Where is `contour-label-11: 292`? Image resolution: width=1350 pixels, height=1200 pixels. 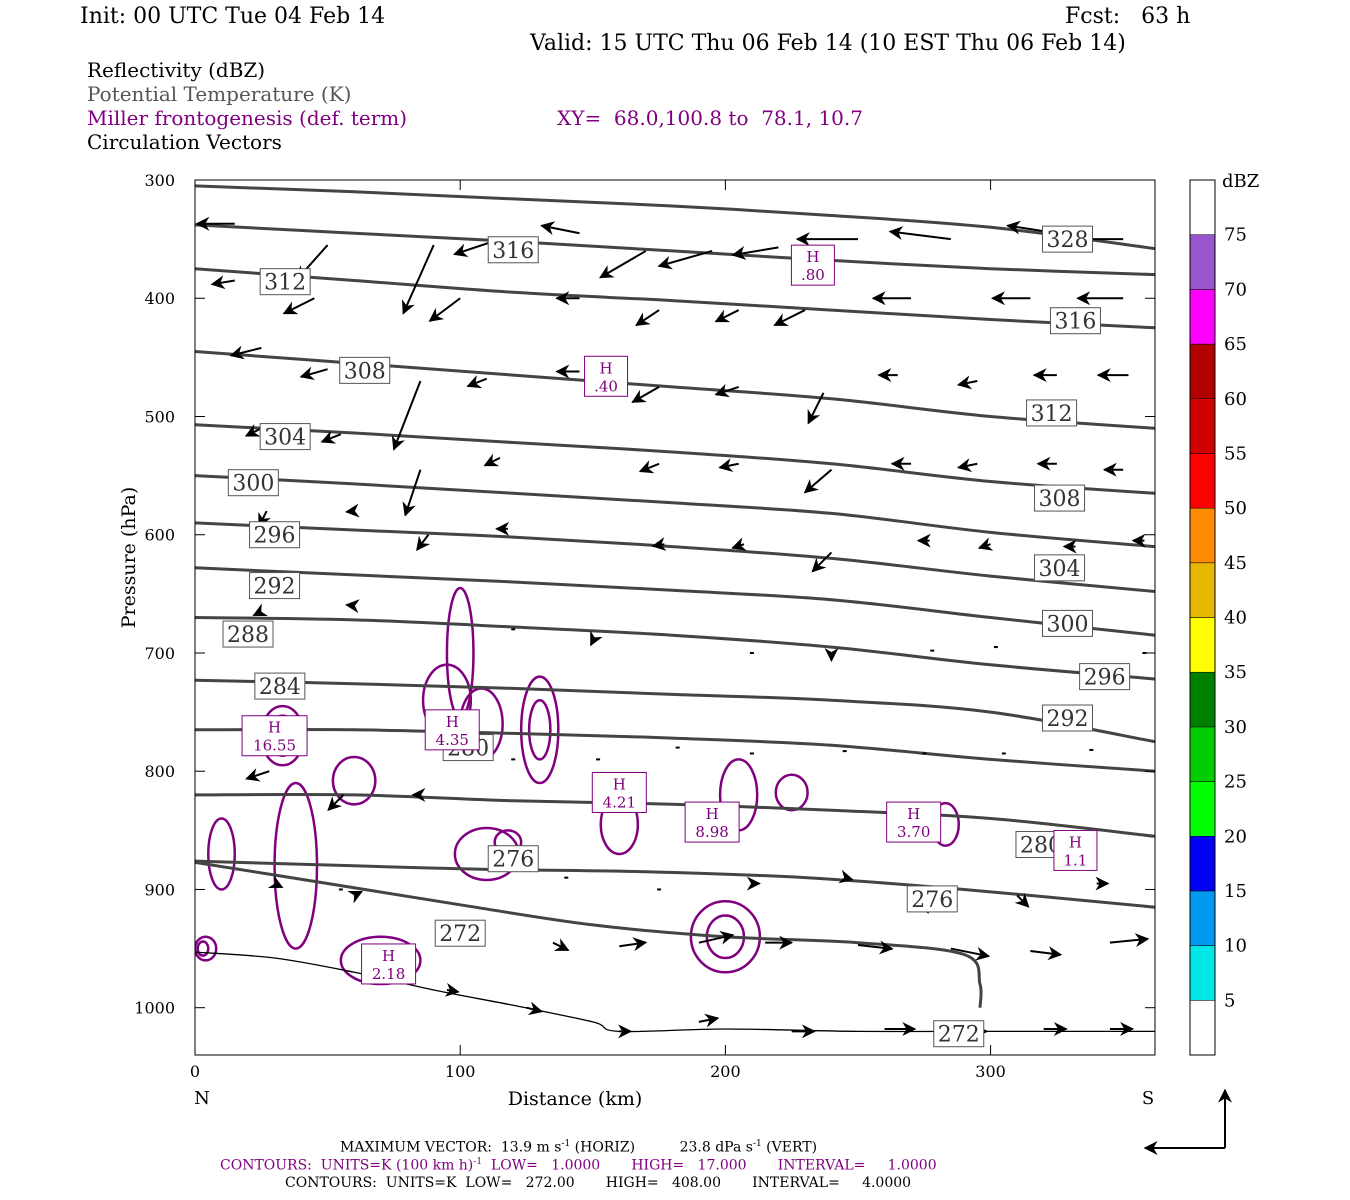 contour-label-11: 292 is located at coordinates (275, 586).